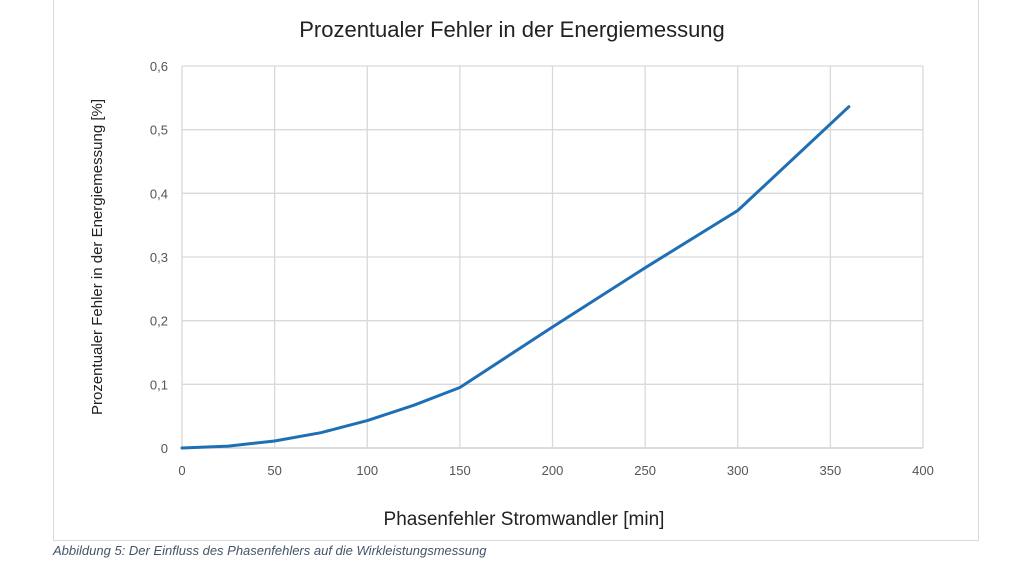 This screenshot has height=578, width=1024. What do you see at coordinates (923, 470) in the screenshot?
I see `x-tick-label: 400` at bounding box center [923, 470].